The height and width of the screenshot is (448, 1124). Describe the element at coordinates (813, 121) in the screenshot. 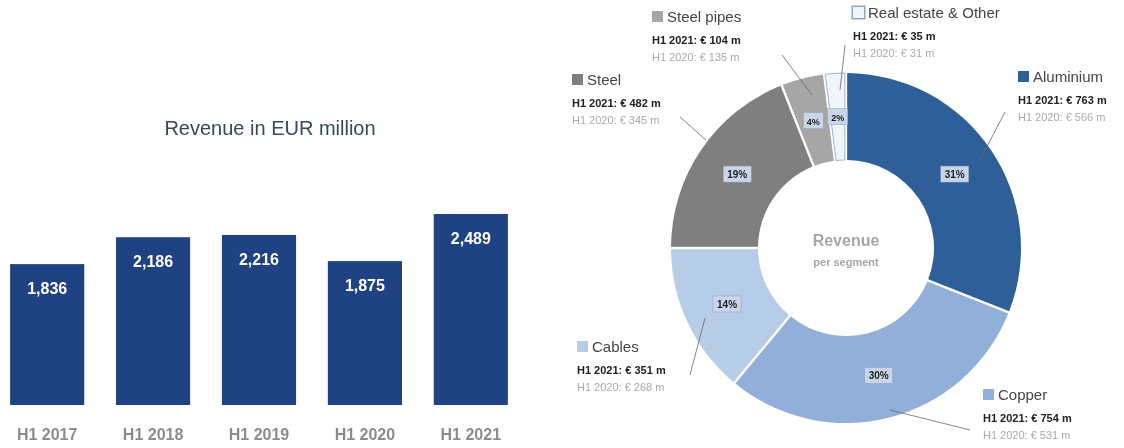

I see `data-label: 4%` at that location.